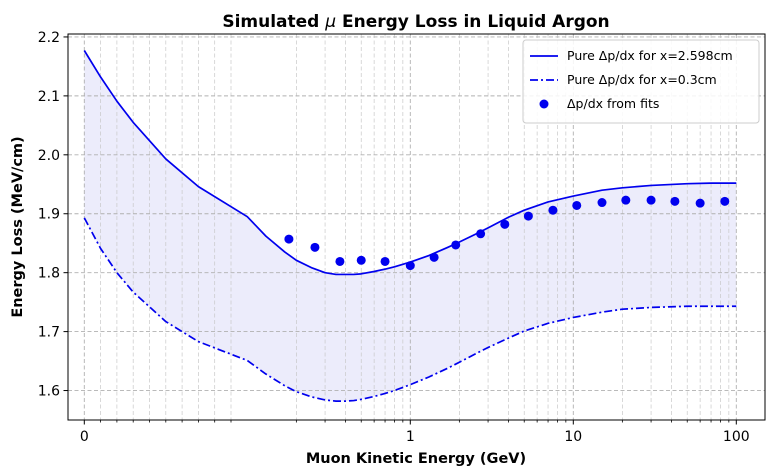  Describe the element at coordinates (736, 437) in the screenshot. I see `x-tick-label: 100` at that location.